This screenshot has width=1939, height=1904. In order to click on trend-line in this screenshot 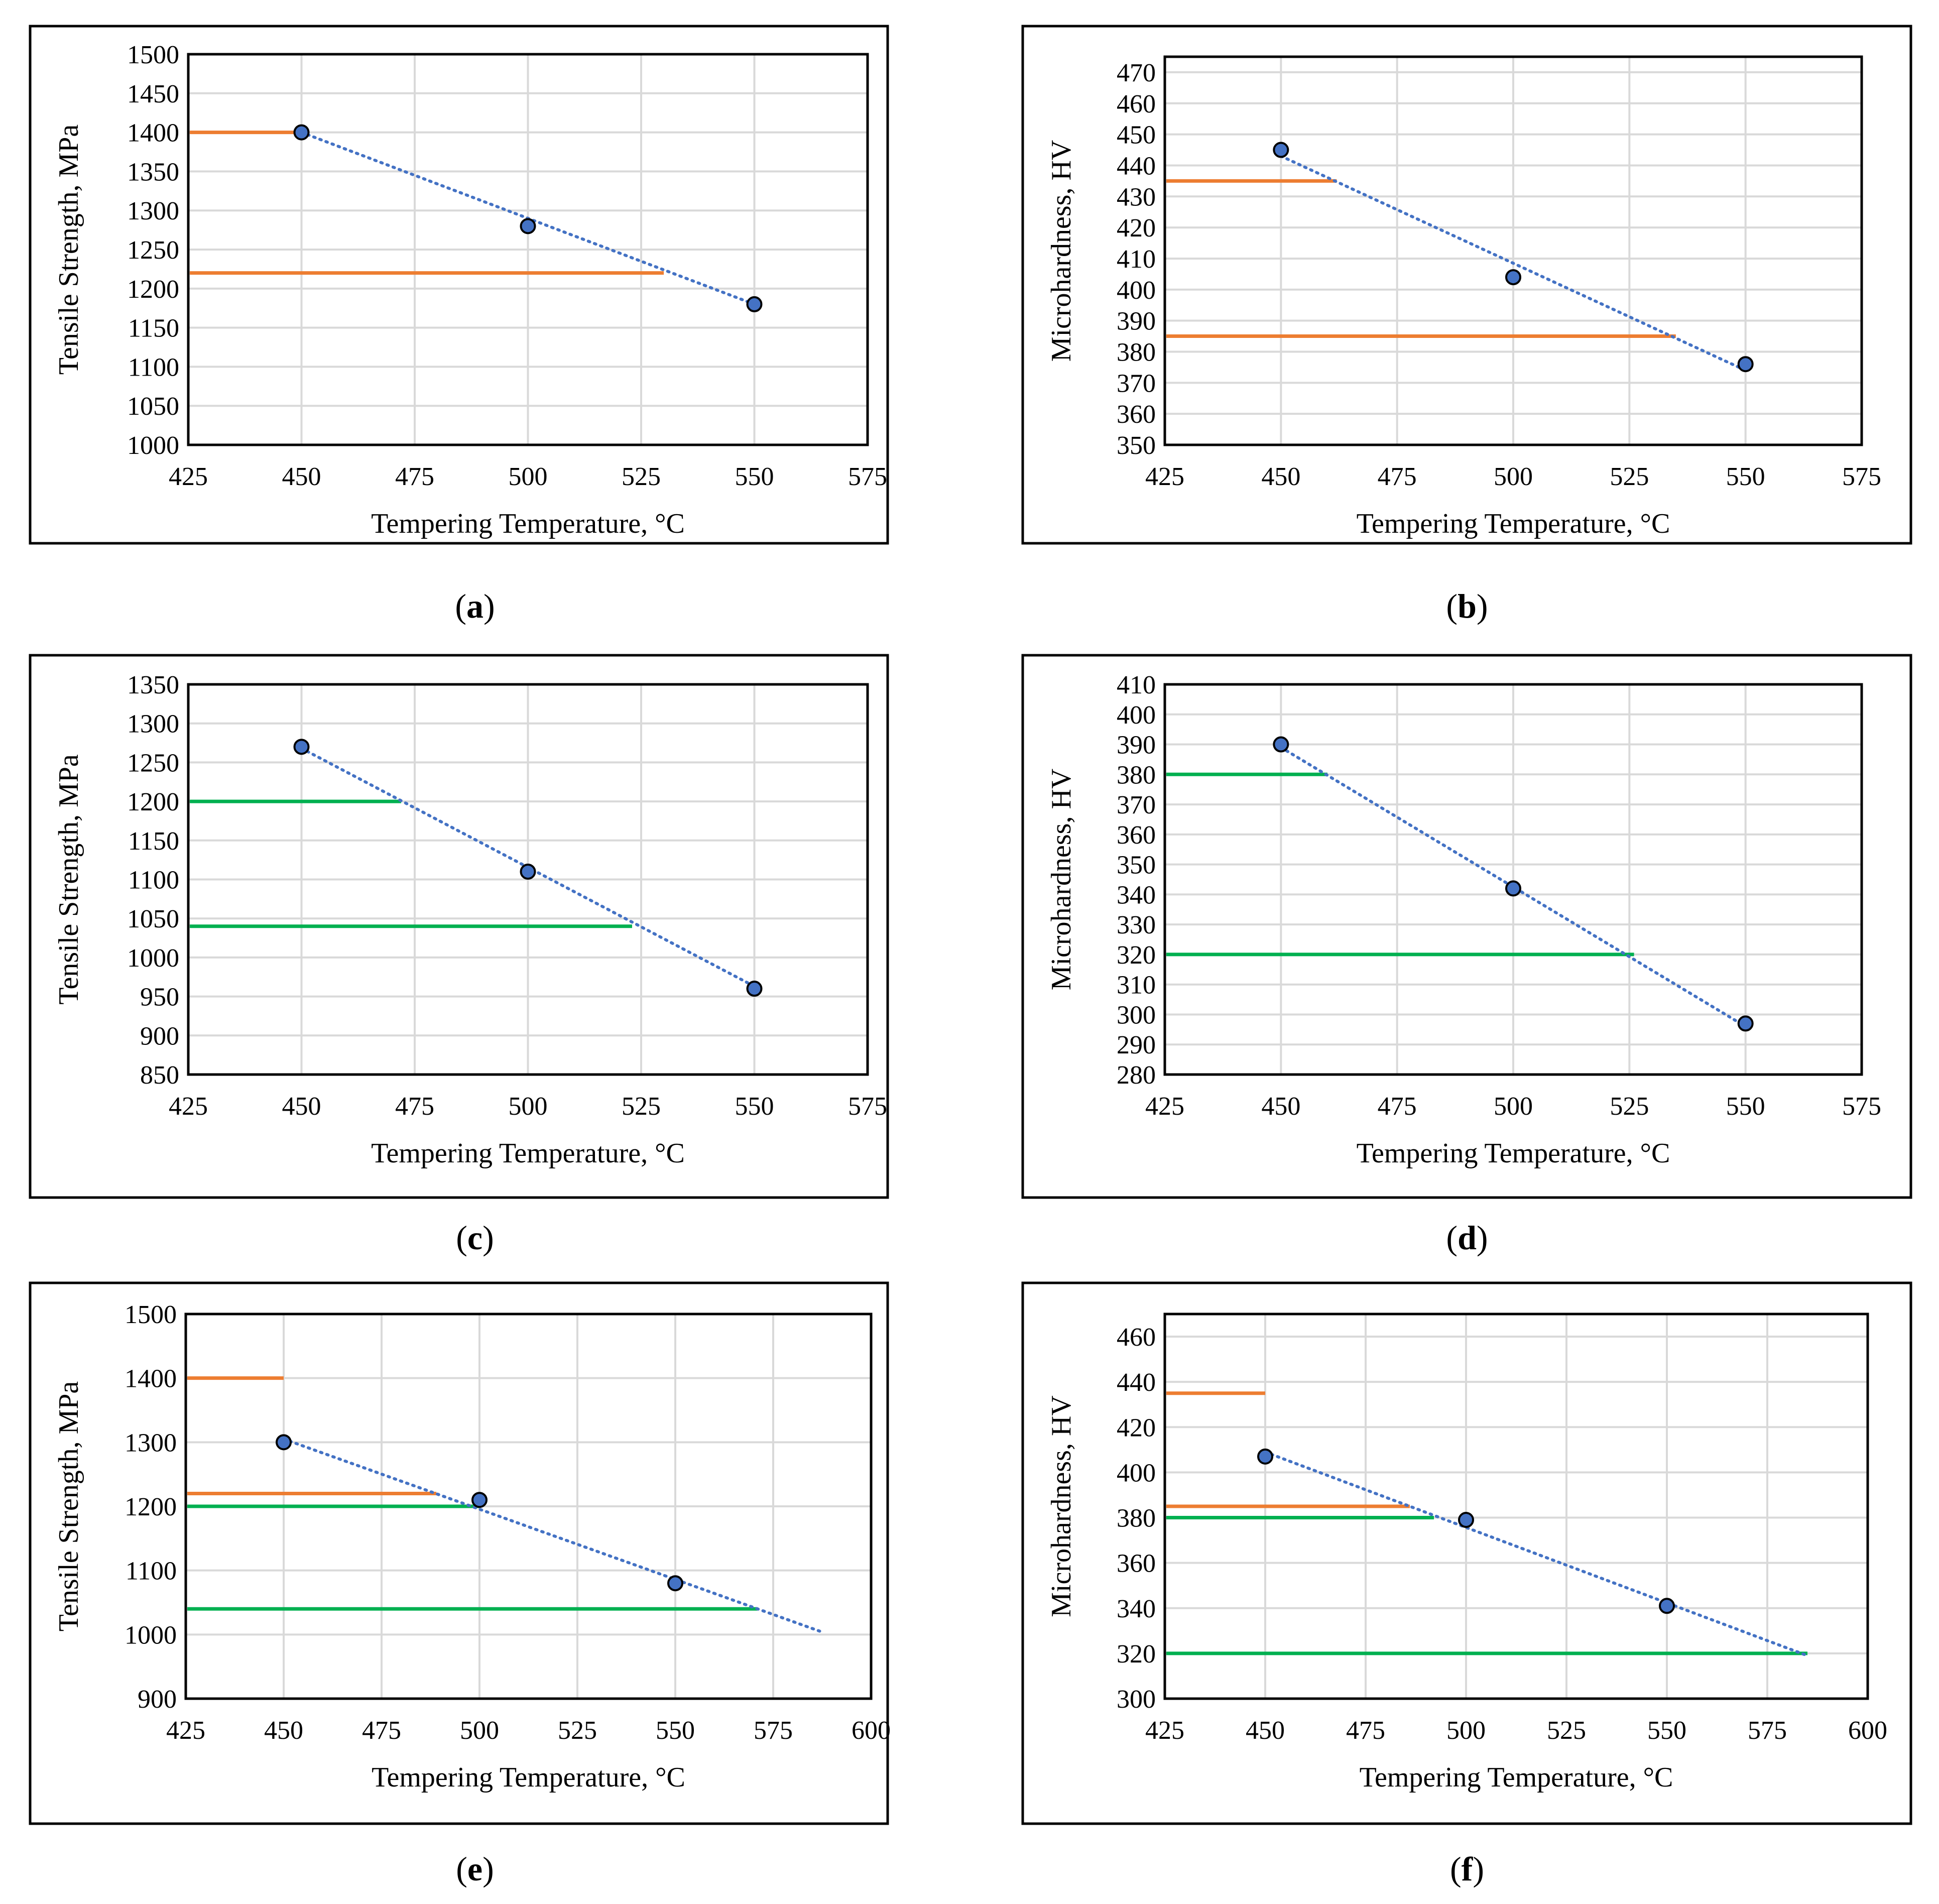, I will do `click(1537, 1553)`.